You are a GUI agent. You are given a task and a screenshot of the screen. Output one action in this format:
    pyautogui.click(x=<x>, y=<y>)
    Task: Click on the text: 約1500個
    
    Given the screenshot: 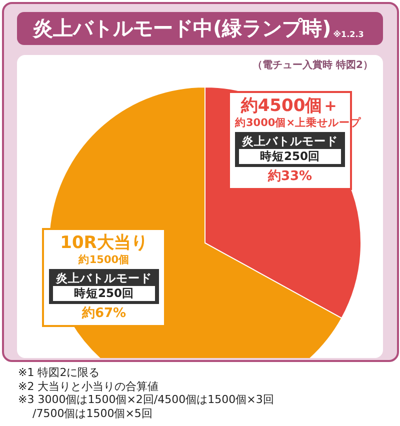 What is the action you would take?
    pyautogui.click(x=104, y=260)
    